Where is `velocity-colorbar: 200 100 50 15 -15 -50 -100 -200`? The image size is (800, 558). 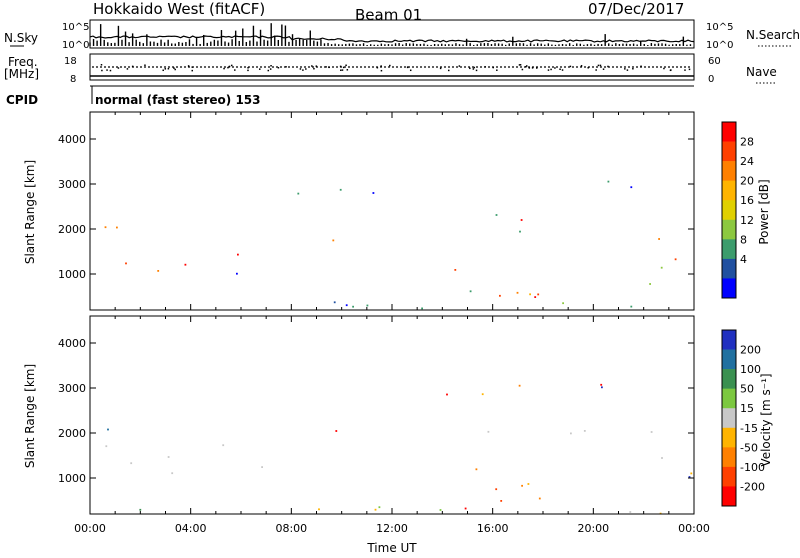 velocity-colorbar: 200 100 50 15 -15 -50 -100 -200 is located at coordinates (743, 418).